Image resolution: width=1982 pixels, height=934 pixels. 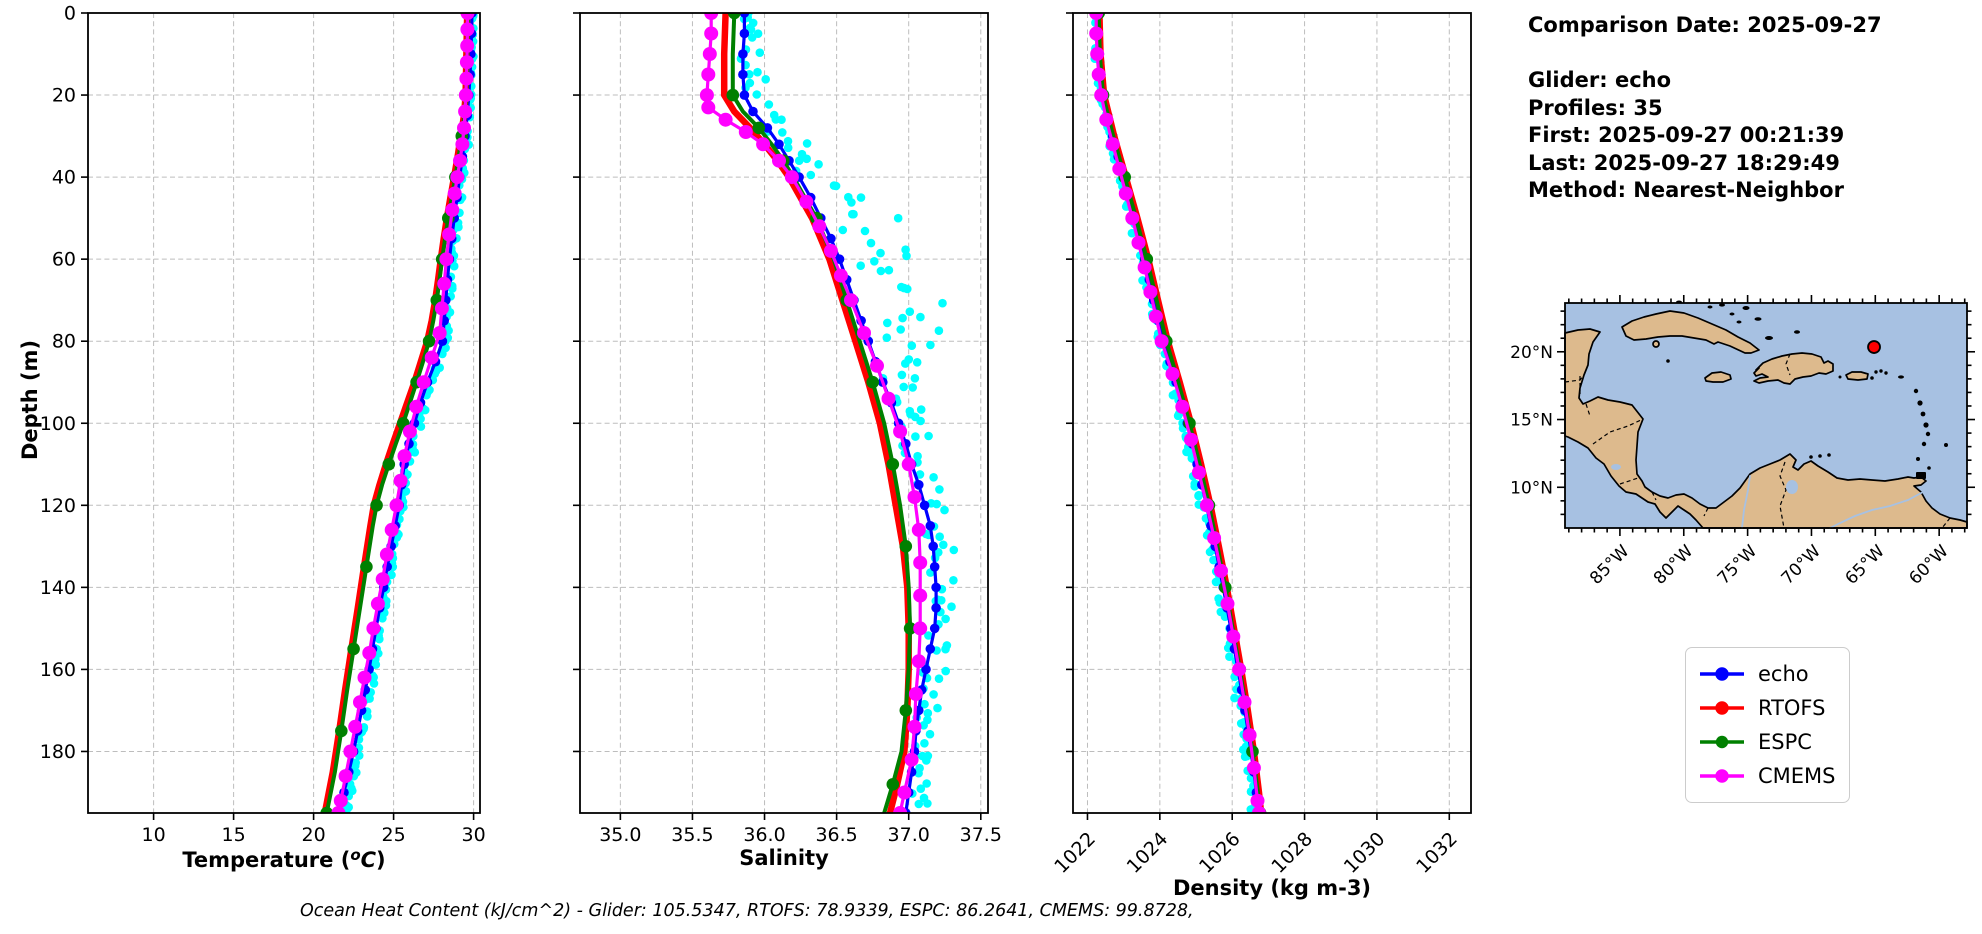 I want to click on map-land-isle-of-youth, so click(x=1656, y=344).